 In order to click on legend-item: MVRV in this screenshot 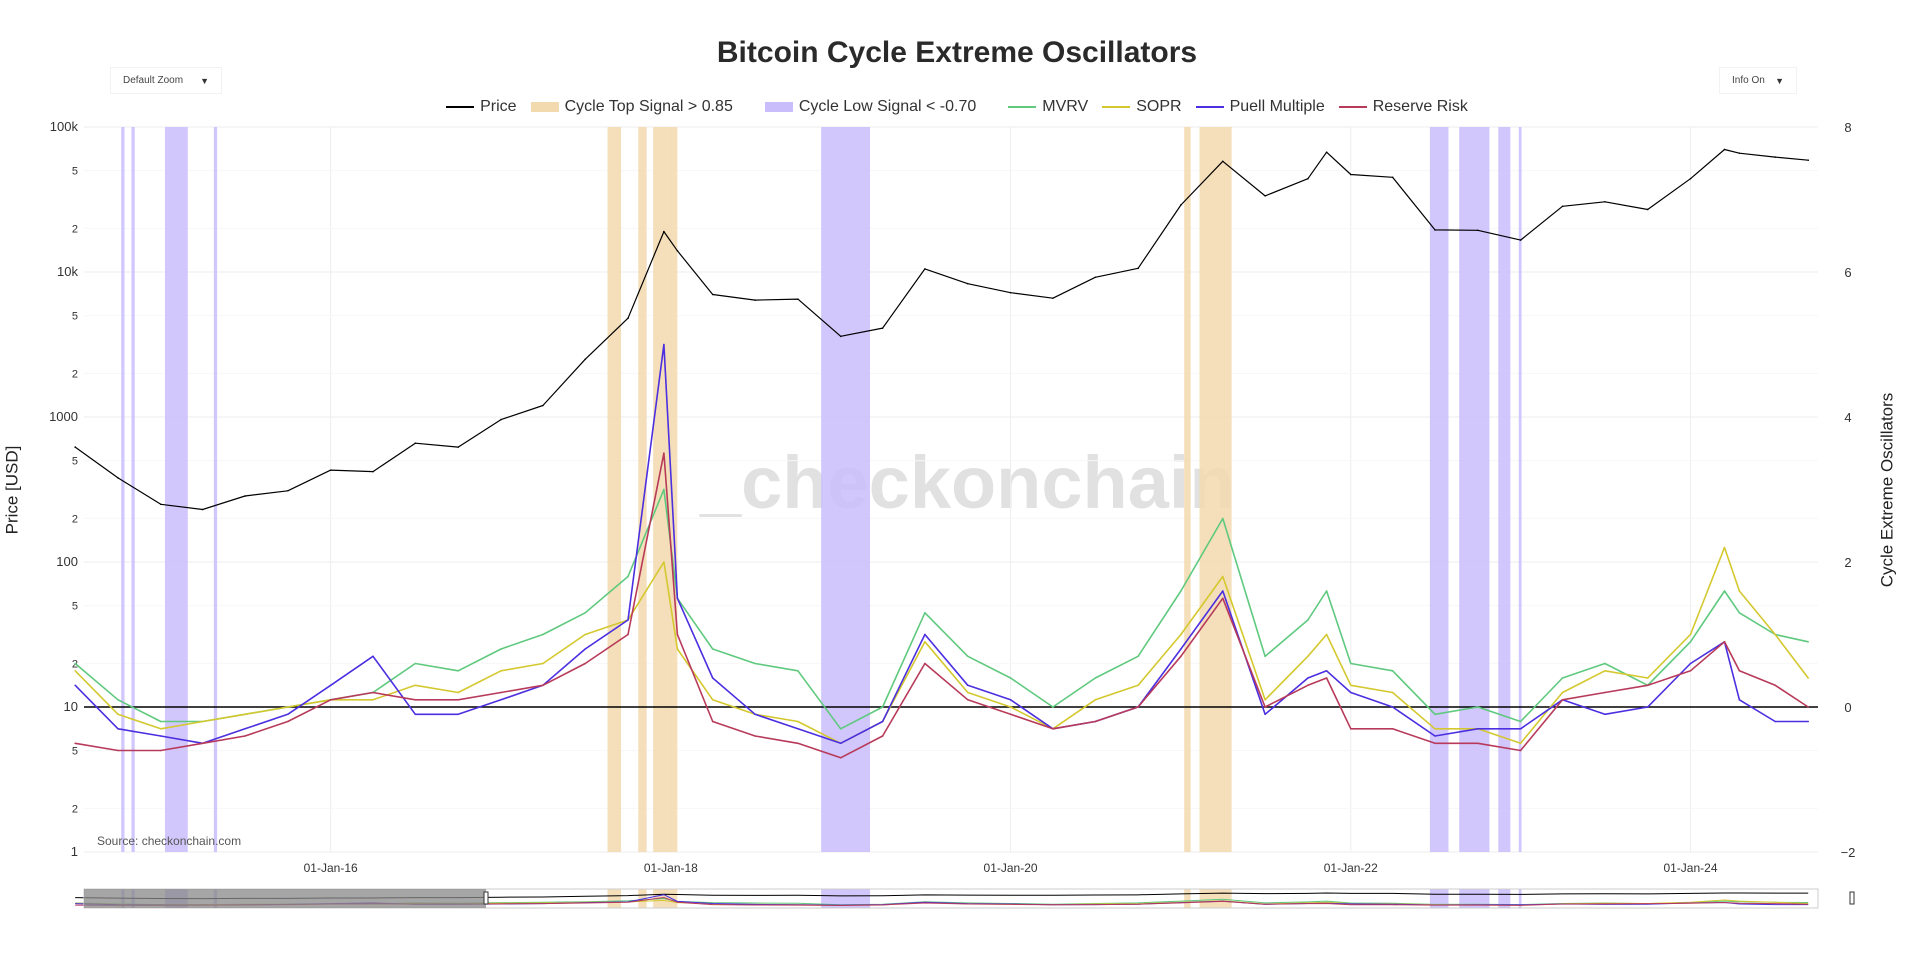, I will do `click(1048, 107)`.